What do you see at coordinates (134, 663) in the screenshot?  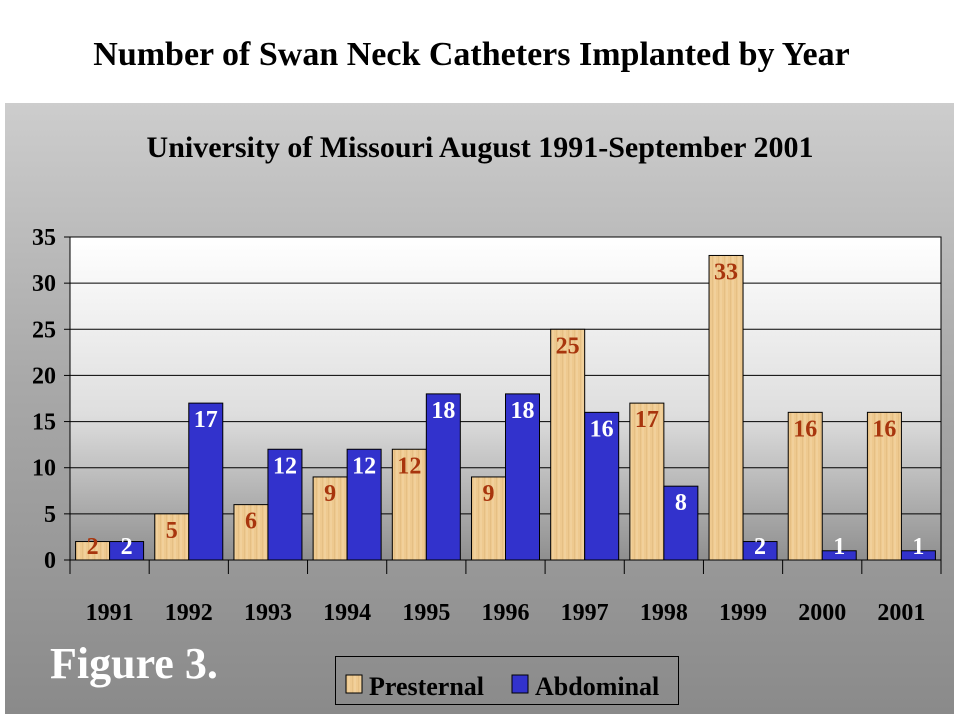 I see `figure-label: Figure 3.` at bounding box center [134, 663].